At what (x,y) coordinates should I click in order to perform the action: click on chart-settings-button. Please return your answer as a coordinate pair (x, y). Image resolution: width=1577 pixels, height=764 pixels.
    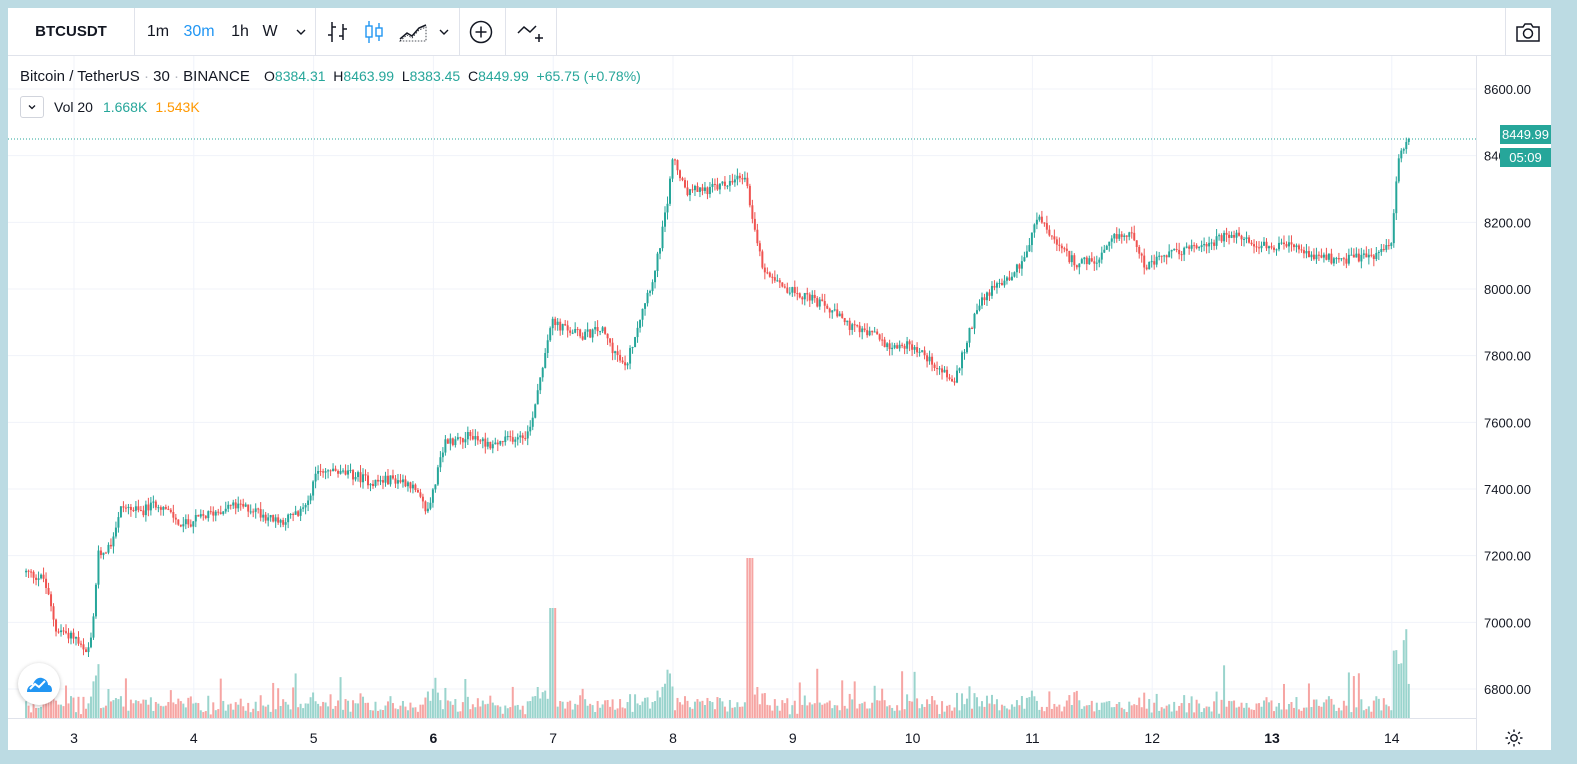
    Looking at the image, I should click on (1514, 738).